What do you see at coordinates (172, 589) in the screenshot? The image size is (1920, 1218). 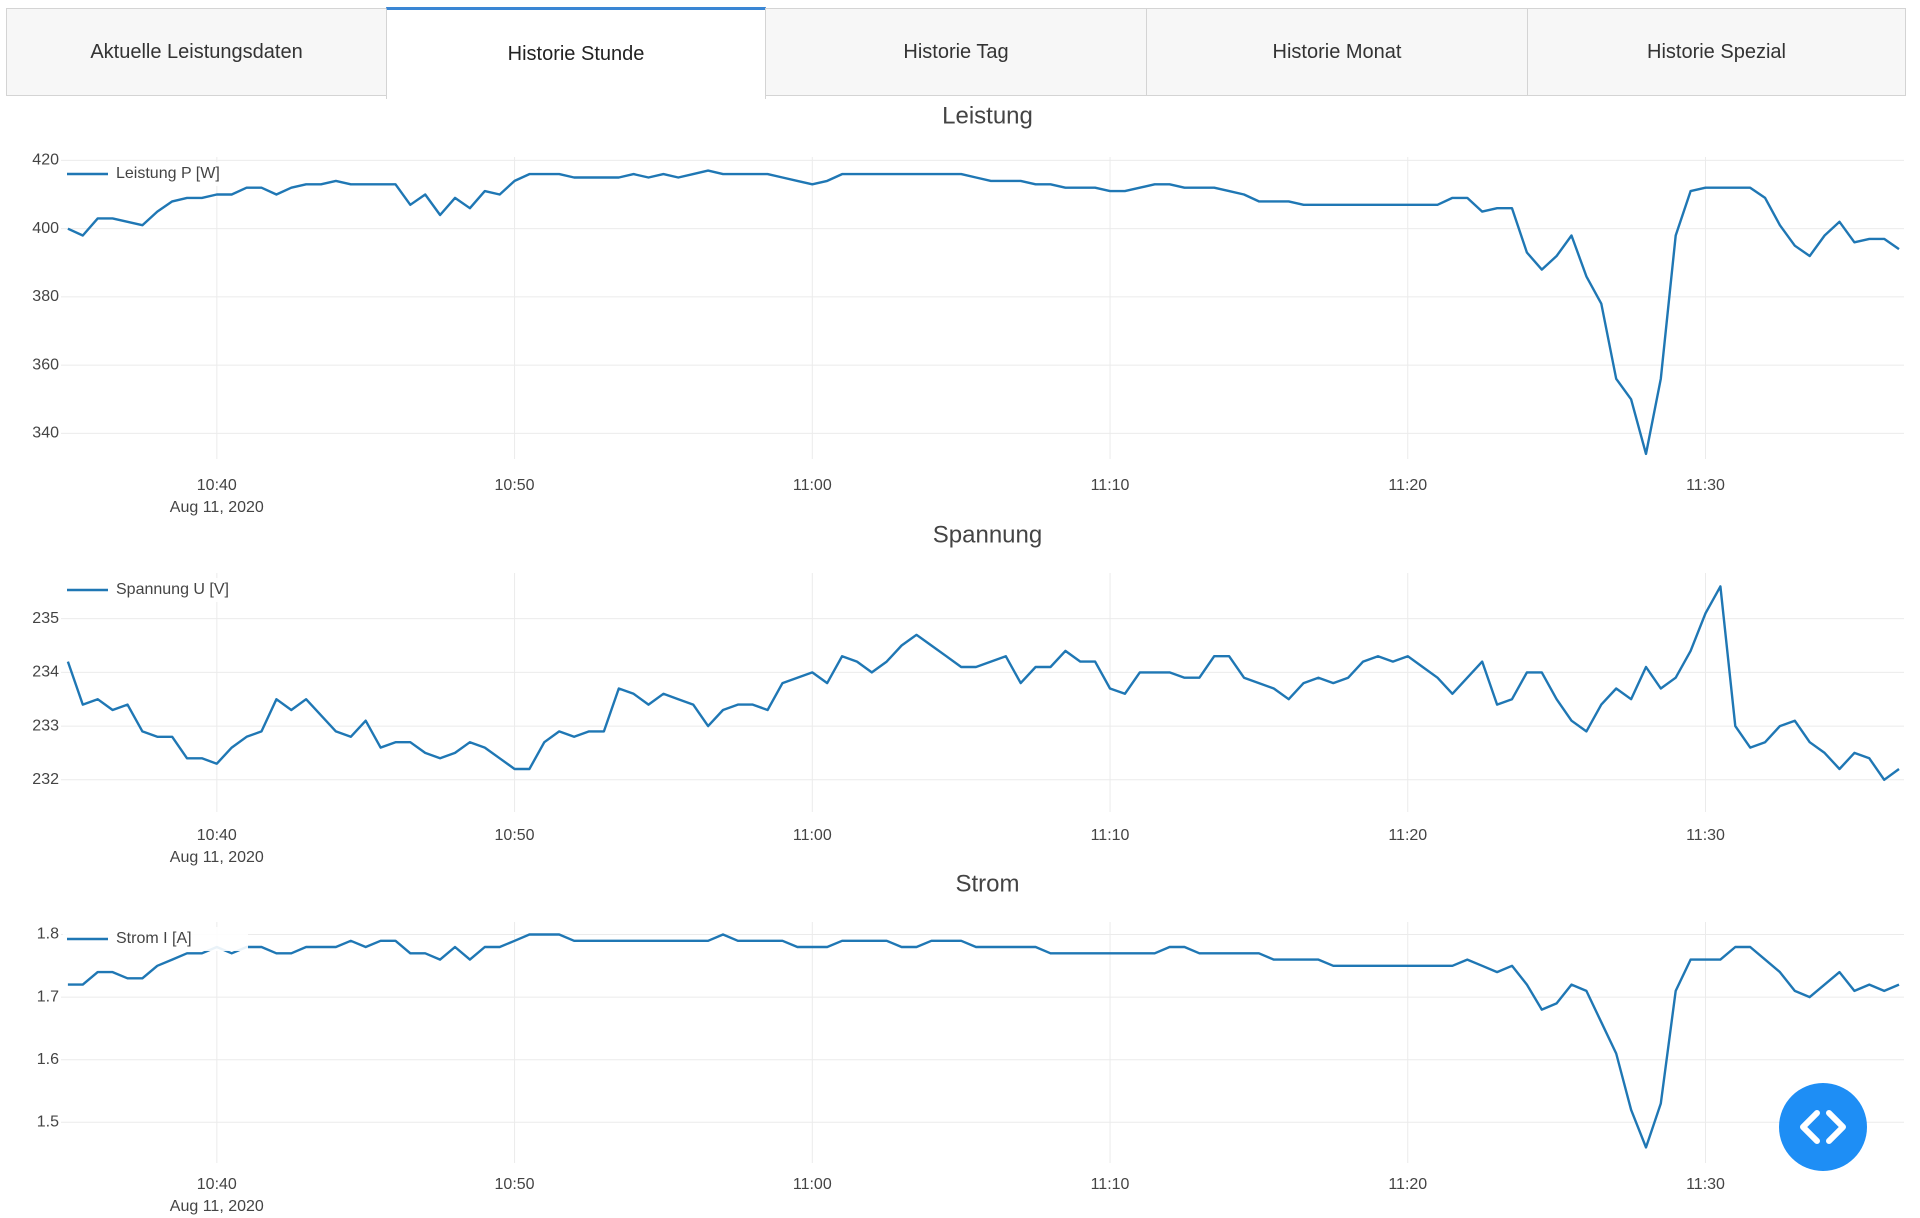 I see `legend-label: Spannung U [V]` at bounding box center [172, 589].